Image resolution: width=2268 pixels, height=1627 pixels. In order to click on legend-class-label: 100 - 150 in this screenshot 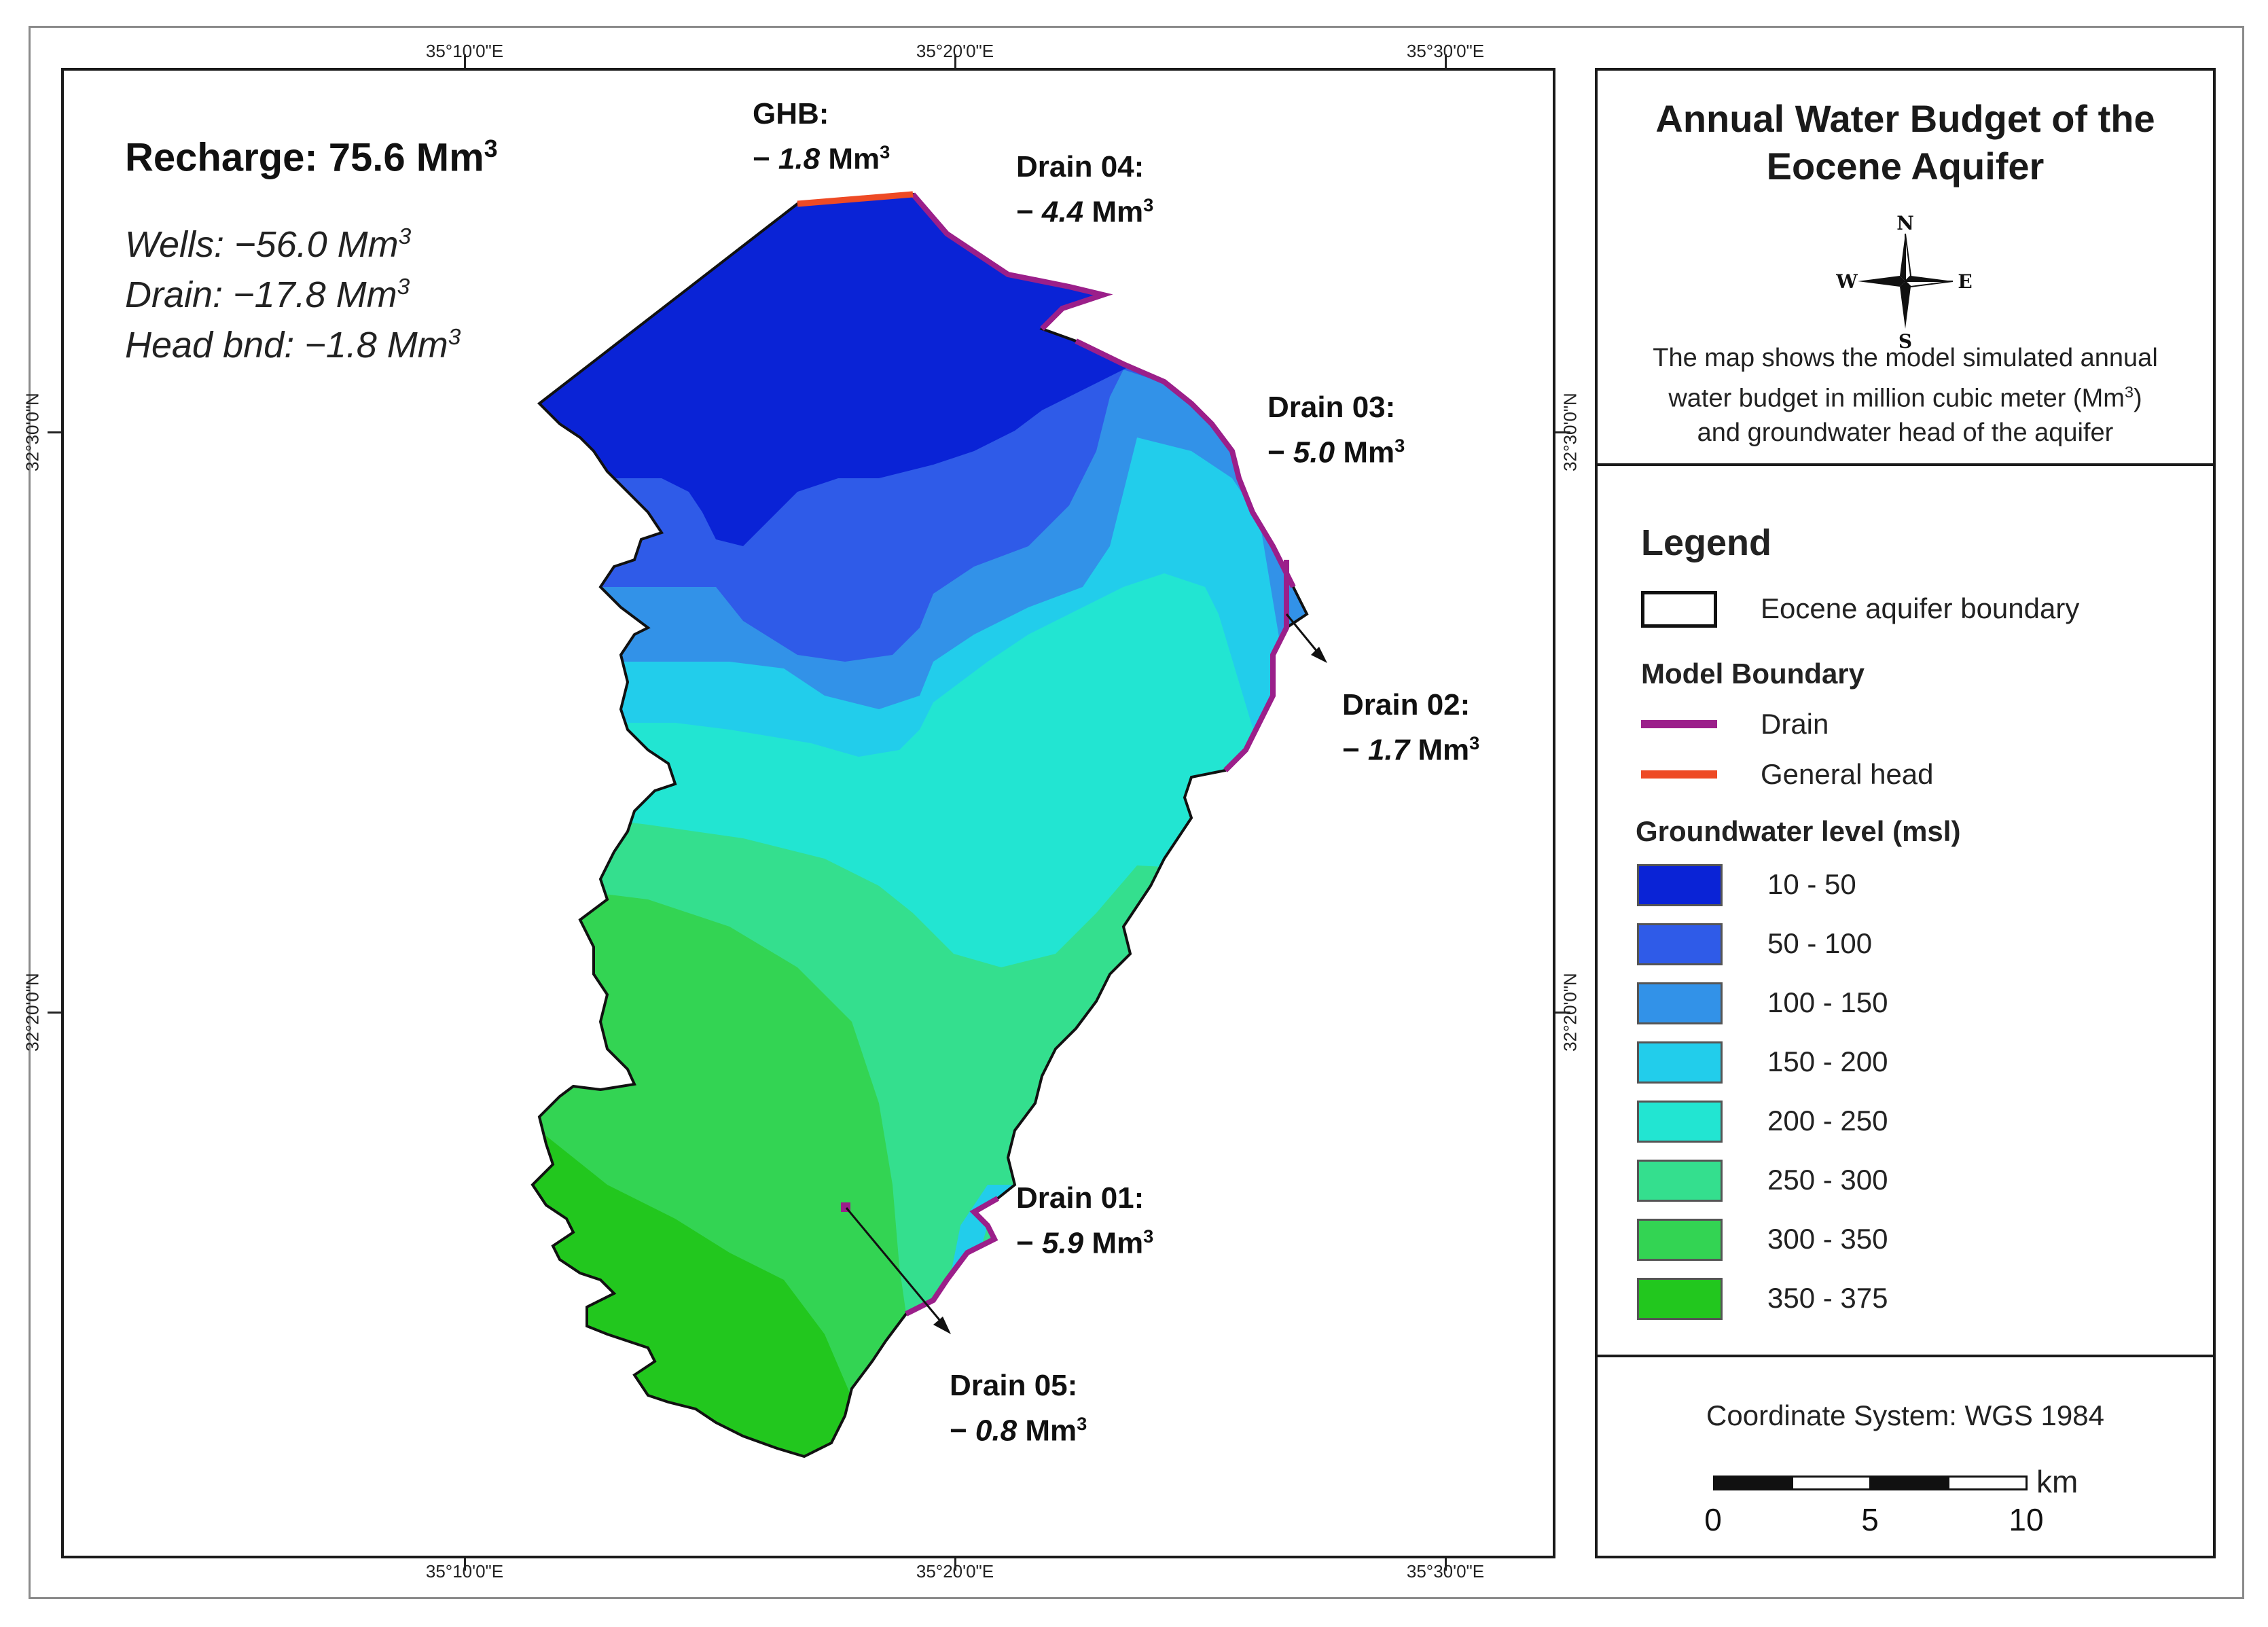, I will do `click(1827, 1002)`.